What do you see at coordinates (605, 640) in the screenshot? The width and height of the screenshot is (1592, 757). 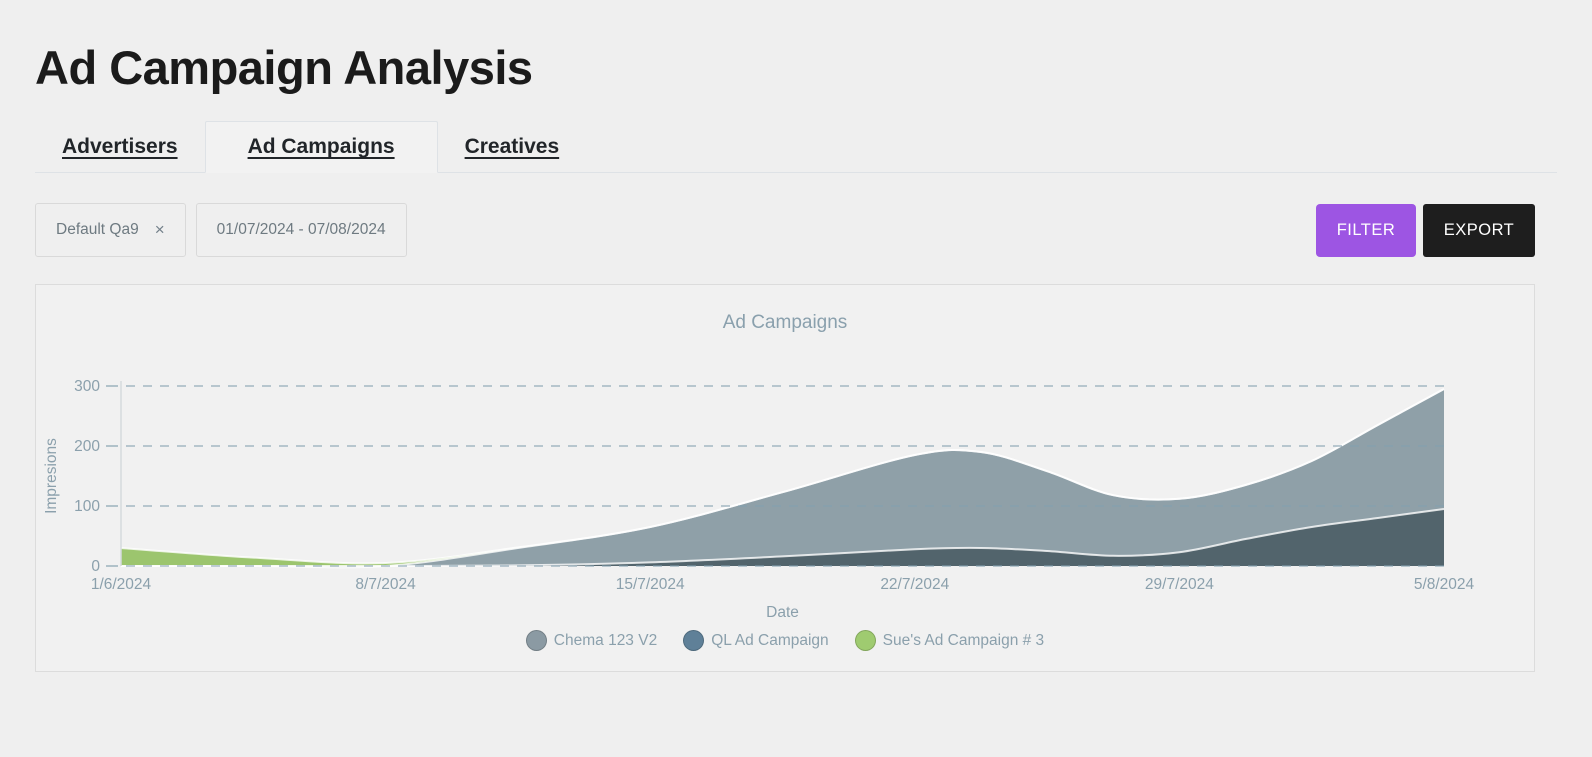 I see `legend-label: Chema 123 V2` at bounding box center [605, 640].